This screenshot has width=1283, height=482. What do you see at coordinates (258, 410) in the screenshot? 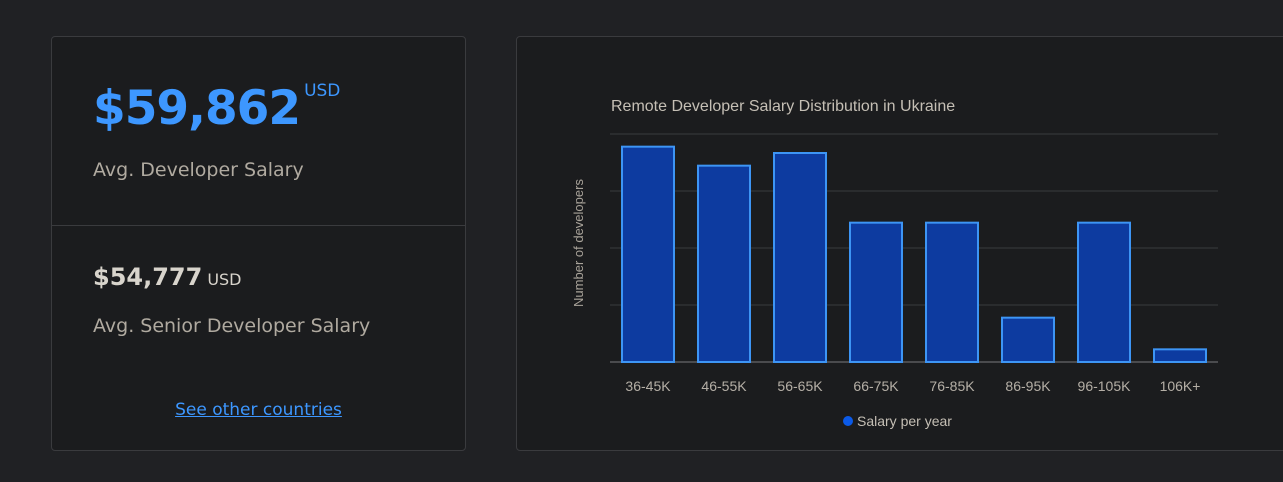
I see `see-other-countries-link: See other countries` at bounding box center [258, 410].